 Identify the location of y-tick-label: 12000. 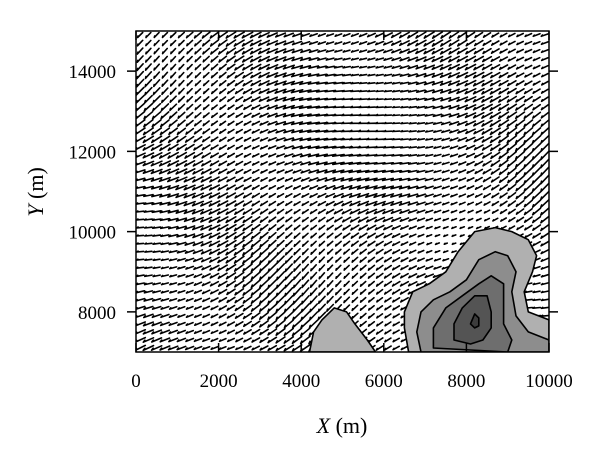
(93, 152).